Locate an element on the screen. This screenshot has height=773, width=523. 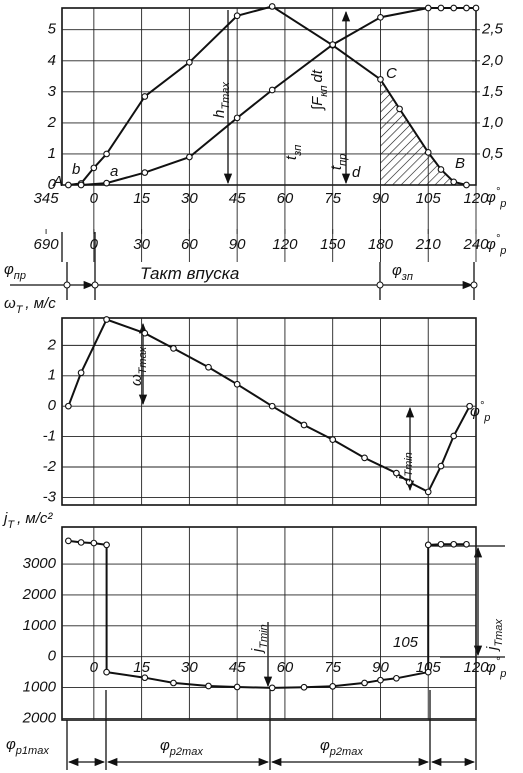
y-tick-label: 5 is located at coordinates (52, 29).